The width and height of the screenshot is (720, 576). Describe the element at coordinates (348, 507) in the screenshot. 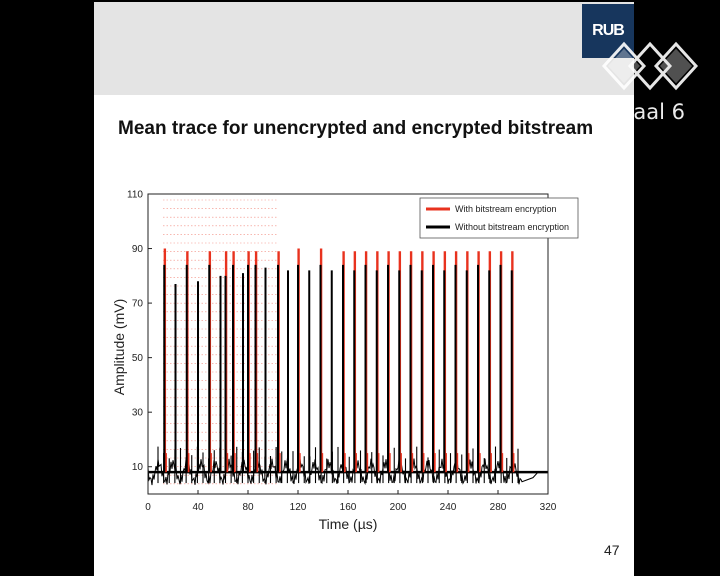

I see `x-tick-label: 160` at that location.